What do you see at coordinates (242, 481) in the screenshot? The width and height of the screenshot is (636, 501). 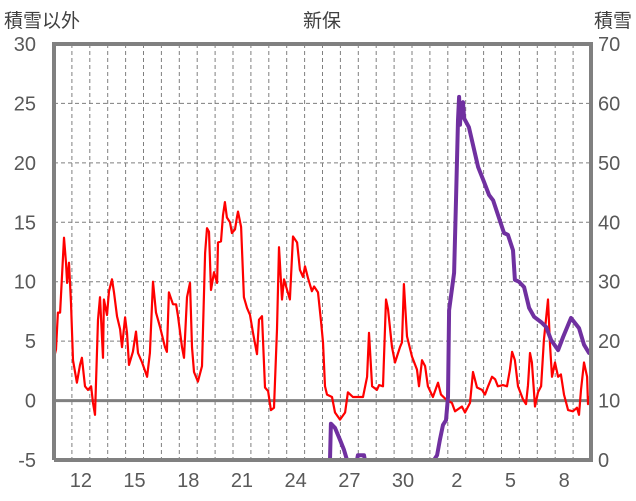 I see `x-tick-label: 21` at bounding box center [242, 481].